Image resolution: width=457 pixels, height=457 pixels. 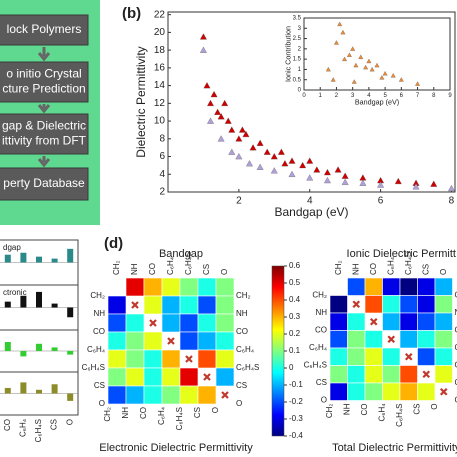 I want to click on y-axis-label: Ionic Contribution, so click(x=287, y=54).